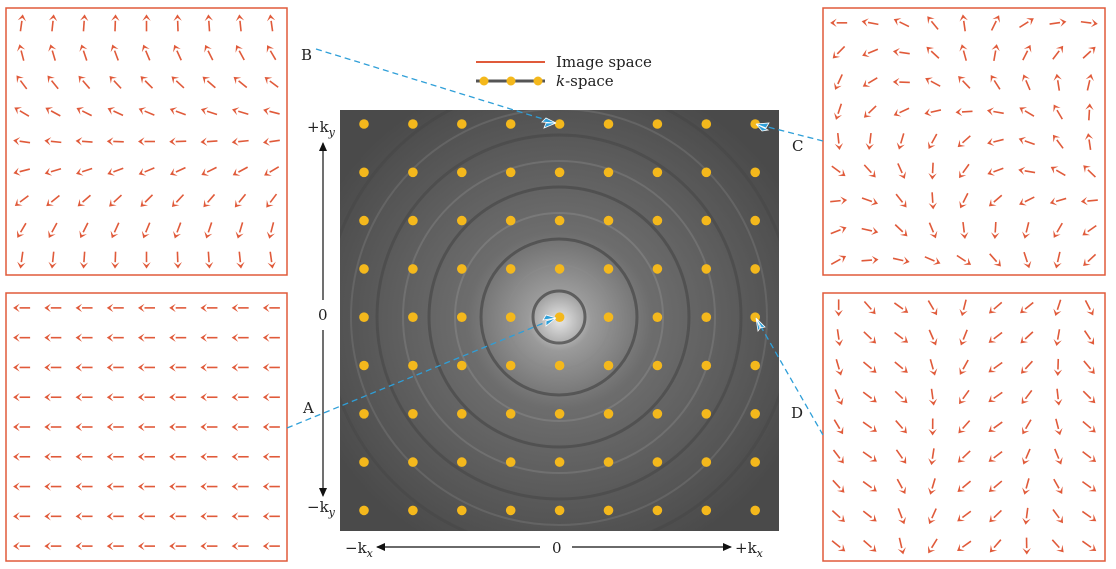 The width and height of the screenshot is (1116, 569). What do you see at coordinates (655, 225) in the screenshot?
I see `connector-heads` at bounding box center [655, 225].